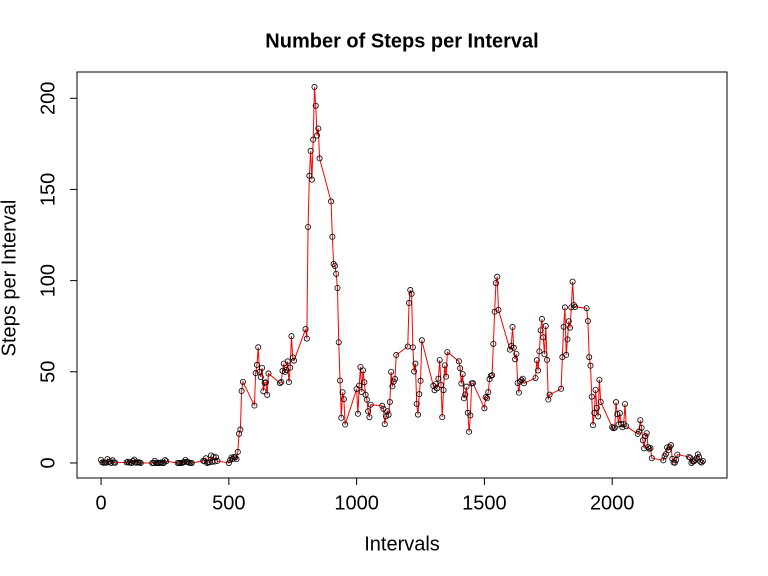 Image resolution: width=768 pixels, height=576 pixels. Describe the element at coordinates (48, 462) in the screenshot. I see `y-tick-label: 0` at that location.